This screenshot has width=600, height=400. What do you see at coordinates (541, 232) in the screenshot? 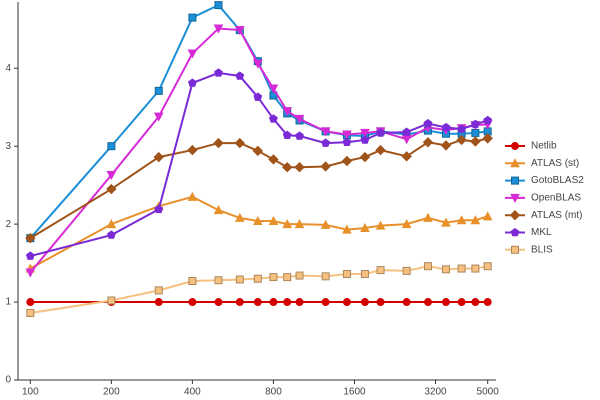
I see `legend-label: MKL` at bounding box center [541, 232].